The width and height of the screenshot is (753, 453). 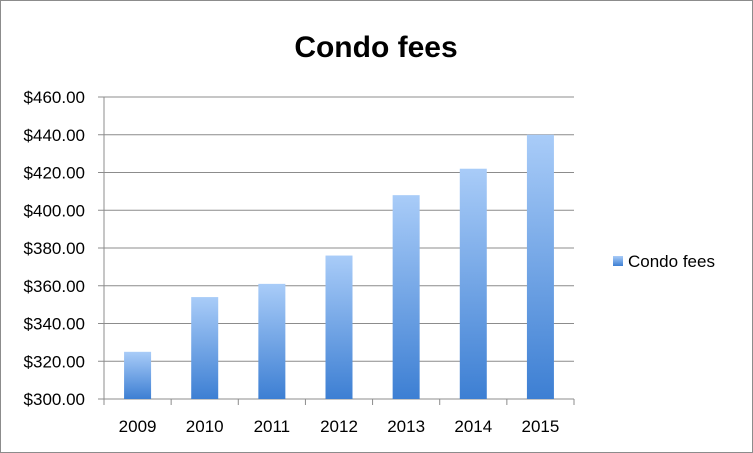 I want to click on x-tick-label: 2014, so click(x=473, y=426).